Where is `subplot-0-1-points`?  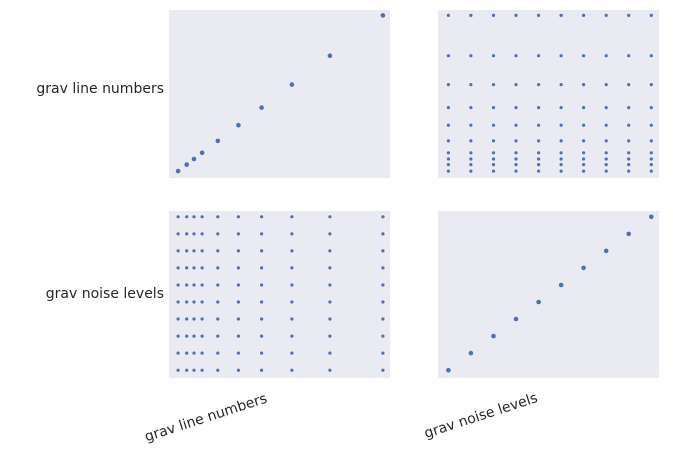 subplot-0-1-points is located at coordinates (549, 93).